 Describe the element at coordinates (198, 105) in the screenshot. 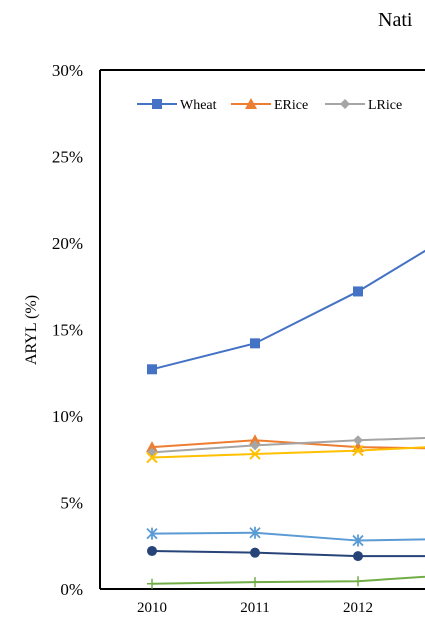

I see `legend-entry-wheat: Wheat` at that location.